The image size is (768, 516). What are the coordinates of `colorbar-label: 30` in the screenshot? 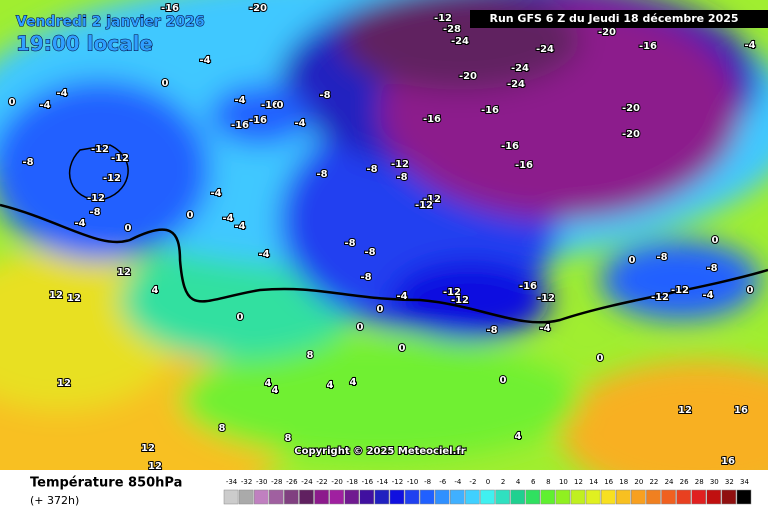 It's located at (714, 482).